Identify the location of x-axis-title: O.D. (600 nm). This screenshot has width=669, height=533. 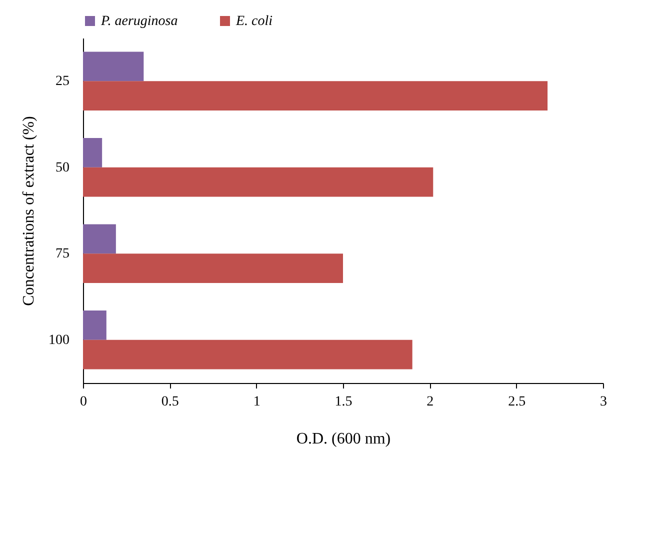
(343, 439).